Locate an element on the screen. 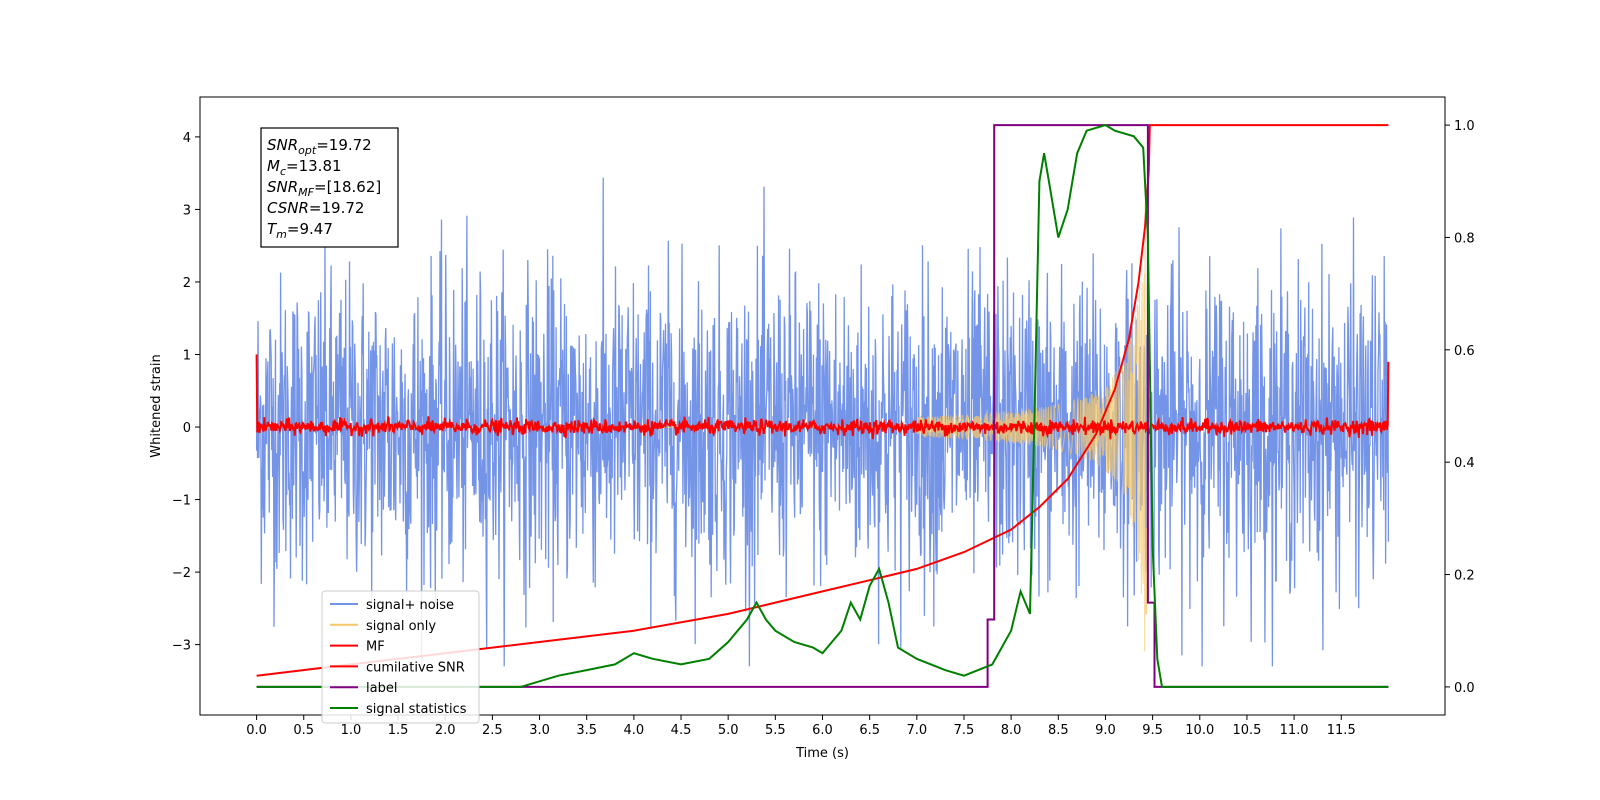  y-tick-label: 3 is located at coordinates (187, 210).